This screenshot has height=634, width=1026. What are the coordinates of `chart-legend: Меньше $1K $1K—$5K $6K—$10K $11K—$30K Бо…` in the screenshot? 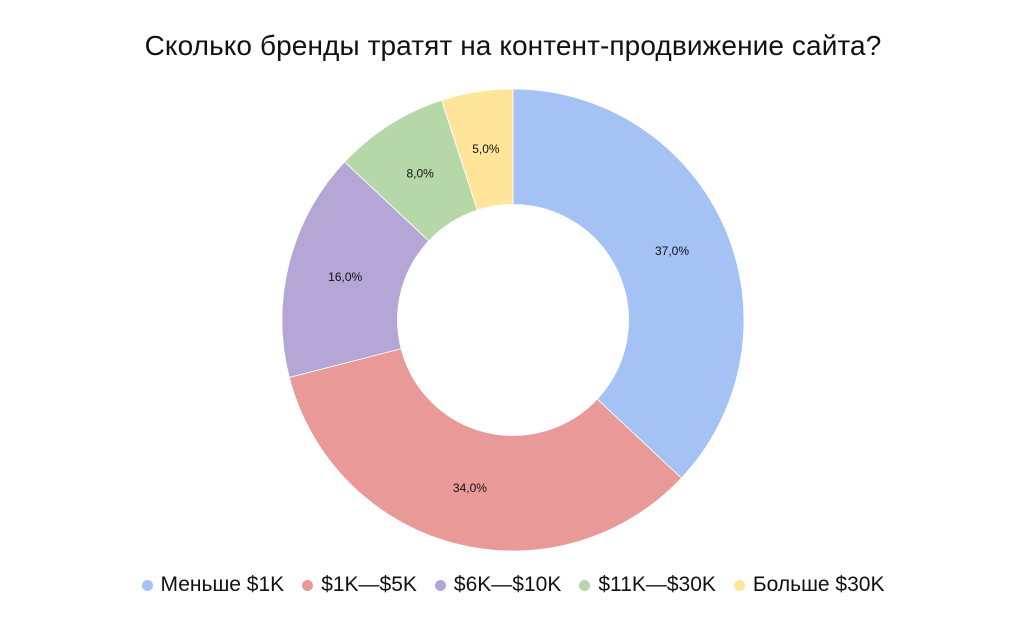 It's located at (513, 585).